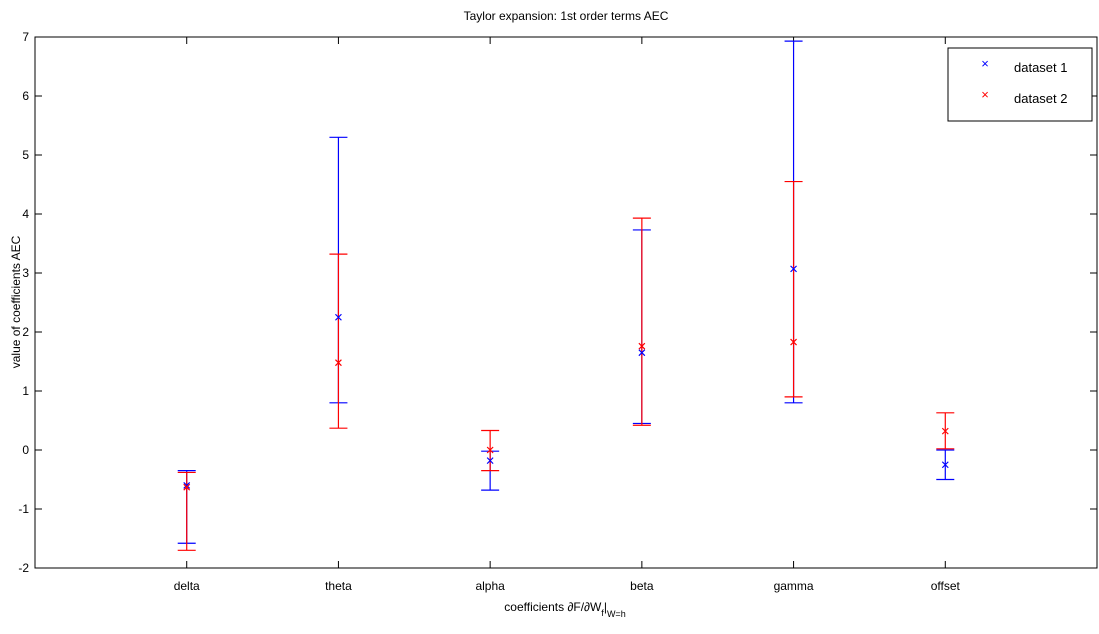  Describe the element at coordinates (616, 614) in the screenshot. I see `x-axis-label-subscript-w: W=h` at that location.